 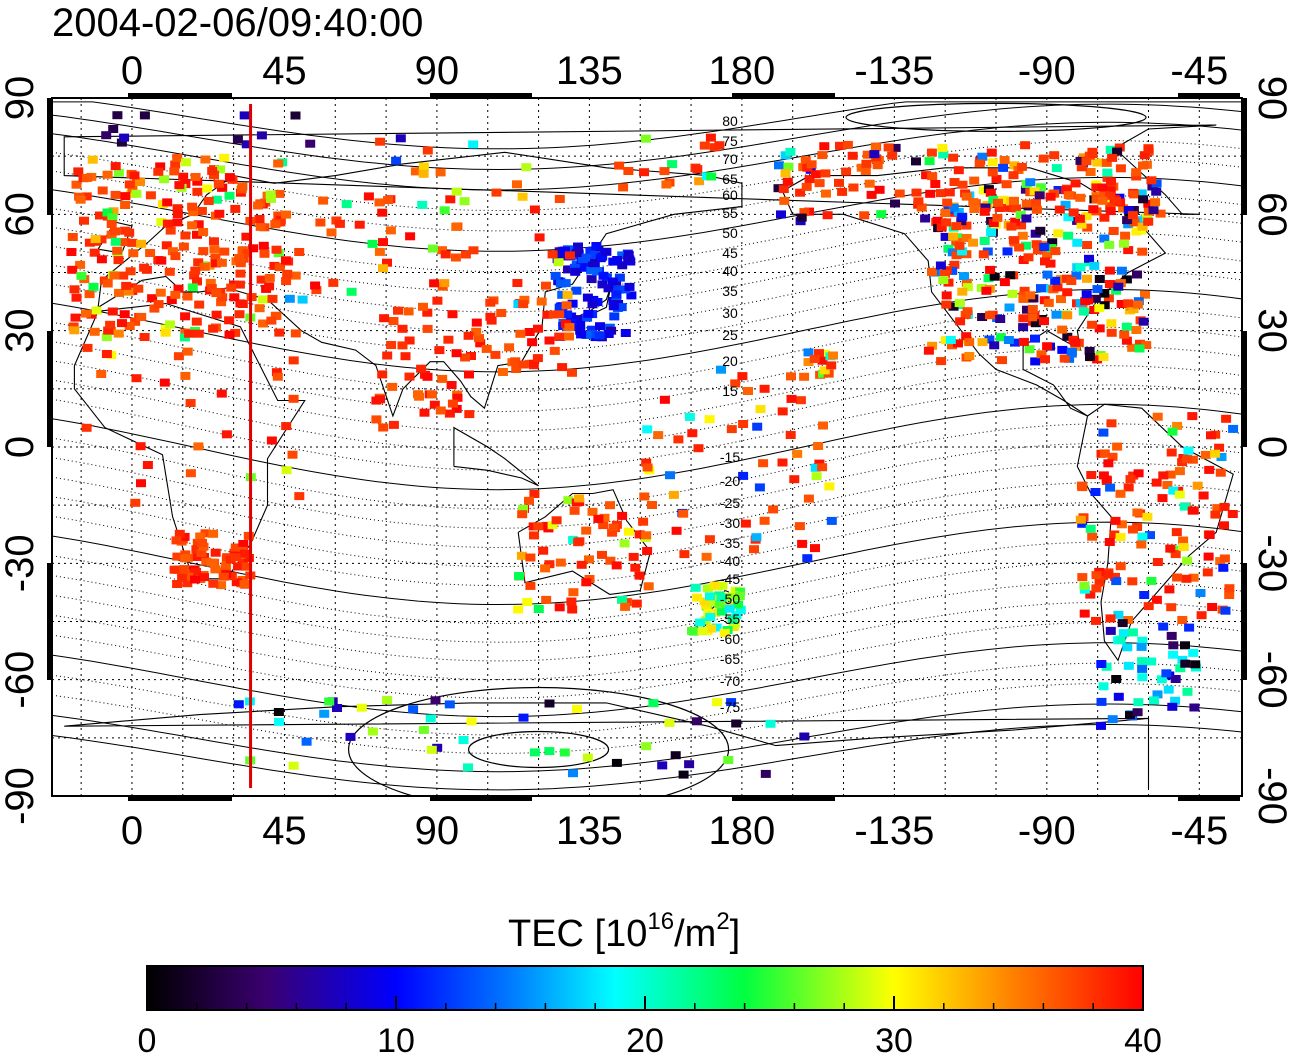 I want to click on colorbar-title-exponent2: 2, so click(x=722, y=921).